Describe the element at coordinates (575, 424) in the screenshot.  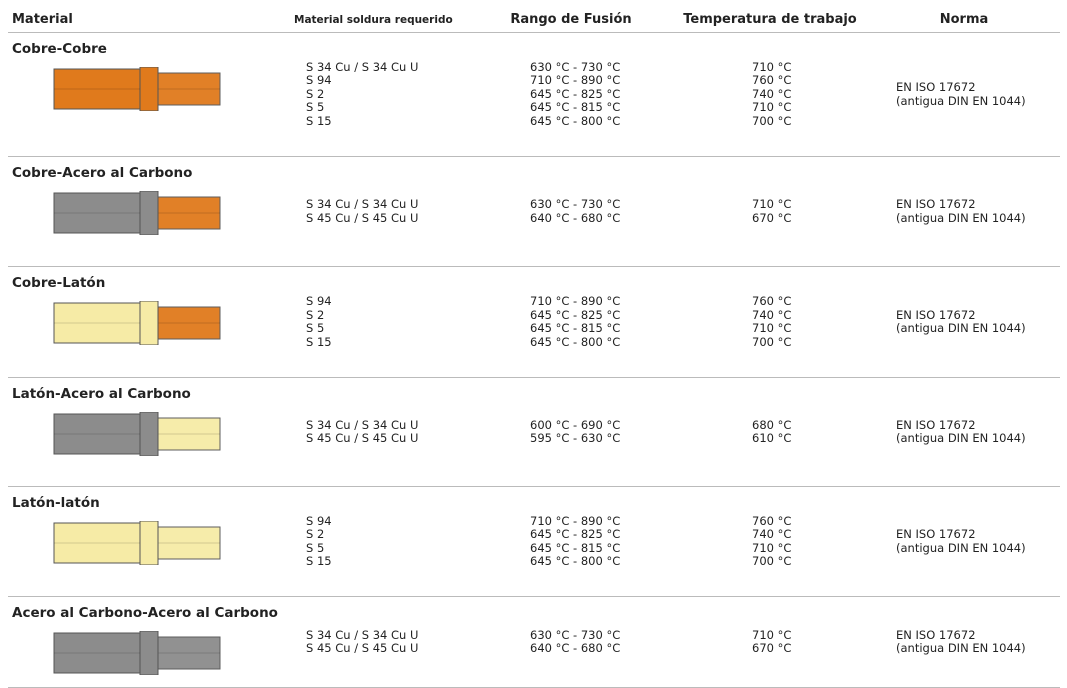
I see `fusion-line: 600 °C - 690 °C` at that location.